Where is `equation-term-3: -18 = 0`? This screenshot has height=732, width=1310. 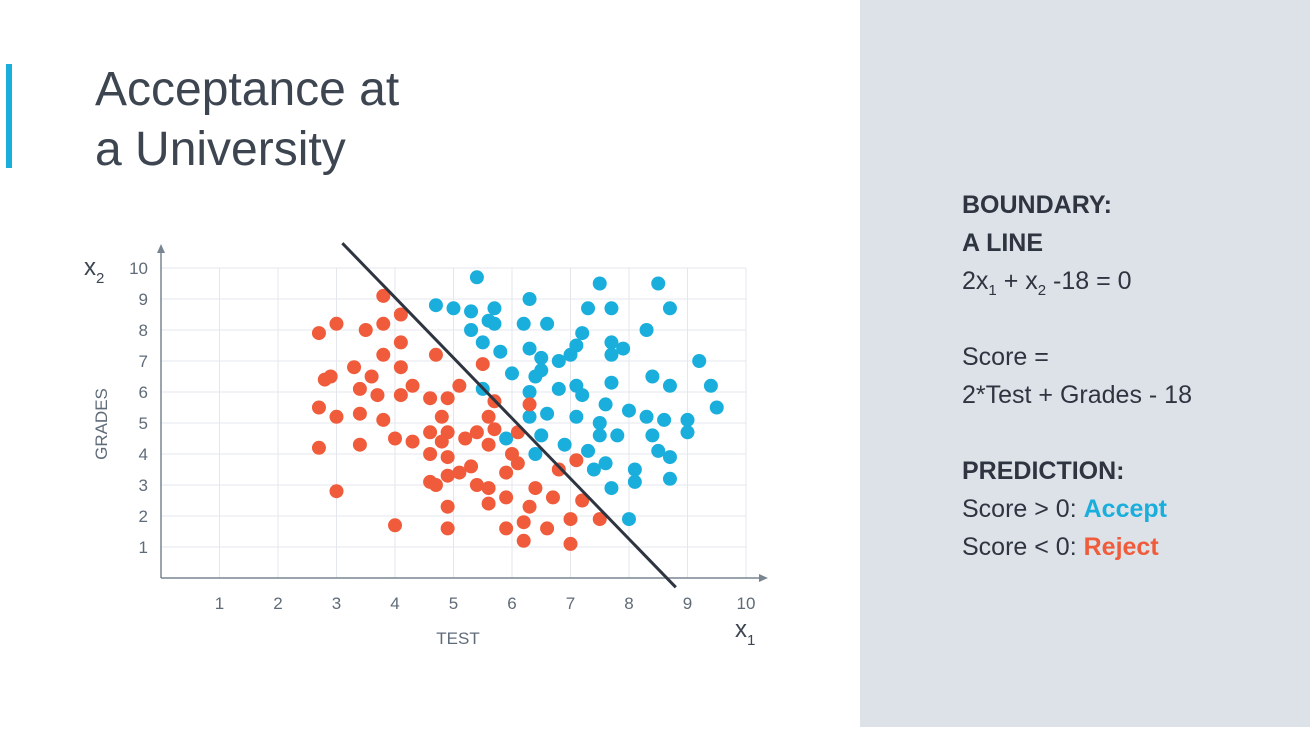 equation-term-3: -18 = 0 is located at coordinates (1089, 281).